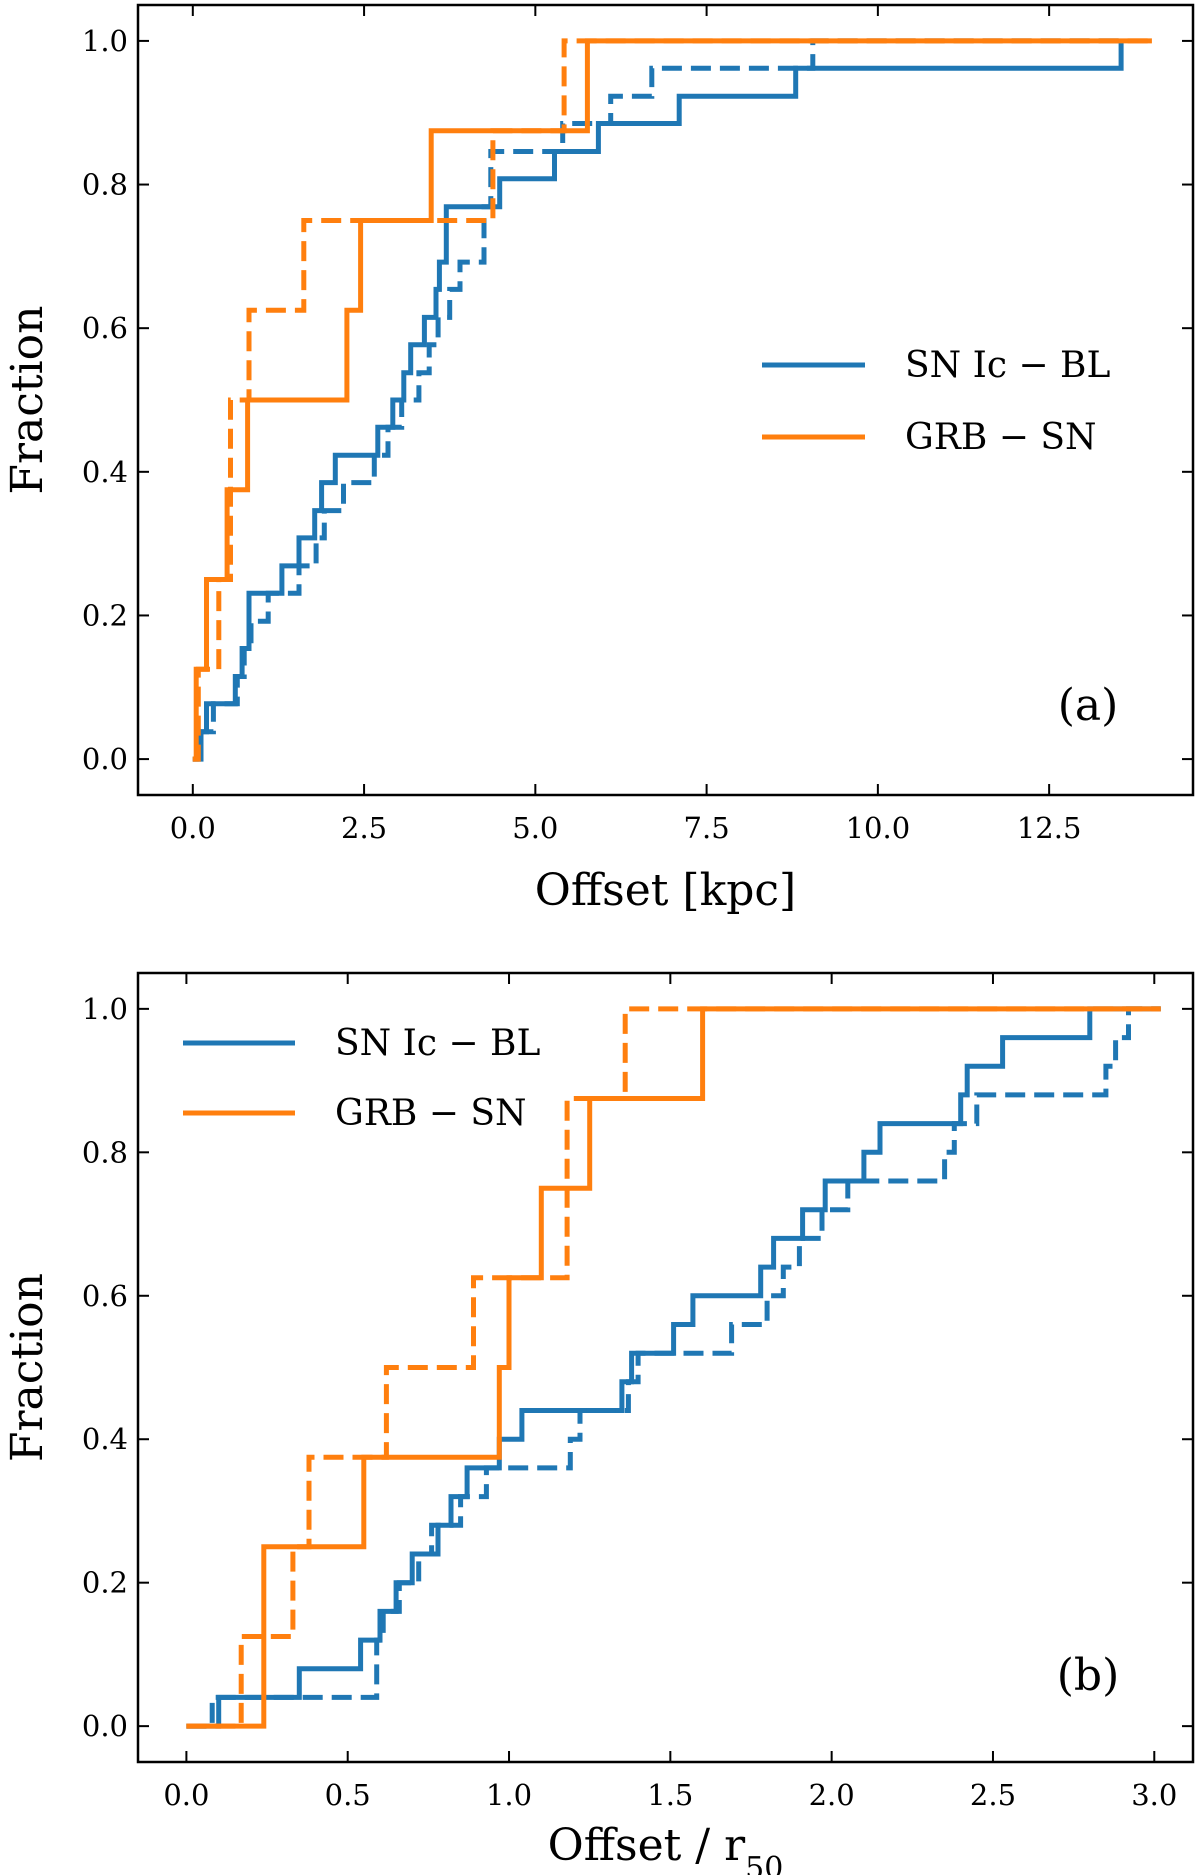 The image size is (1200, 1875). What do you see at coordinates (535, 828) in the screenshot?
I see `x-tick-label: 5.0` at bounding box center [535, 828].